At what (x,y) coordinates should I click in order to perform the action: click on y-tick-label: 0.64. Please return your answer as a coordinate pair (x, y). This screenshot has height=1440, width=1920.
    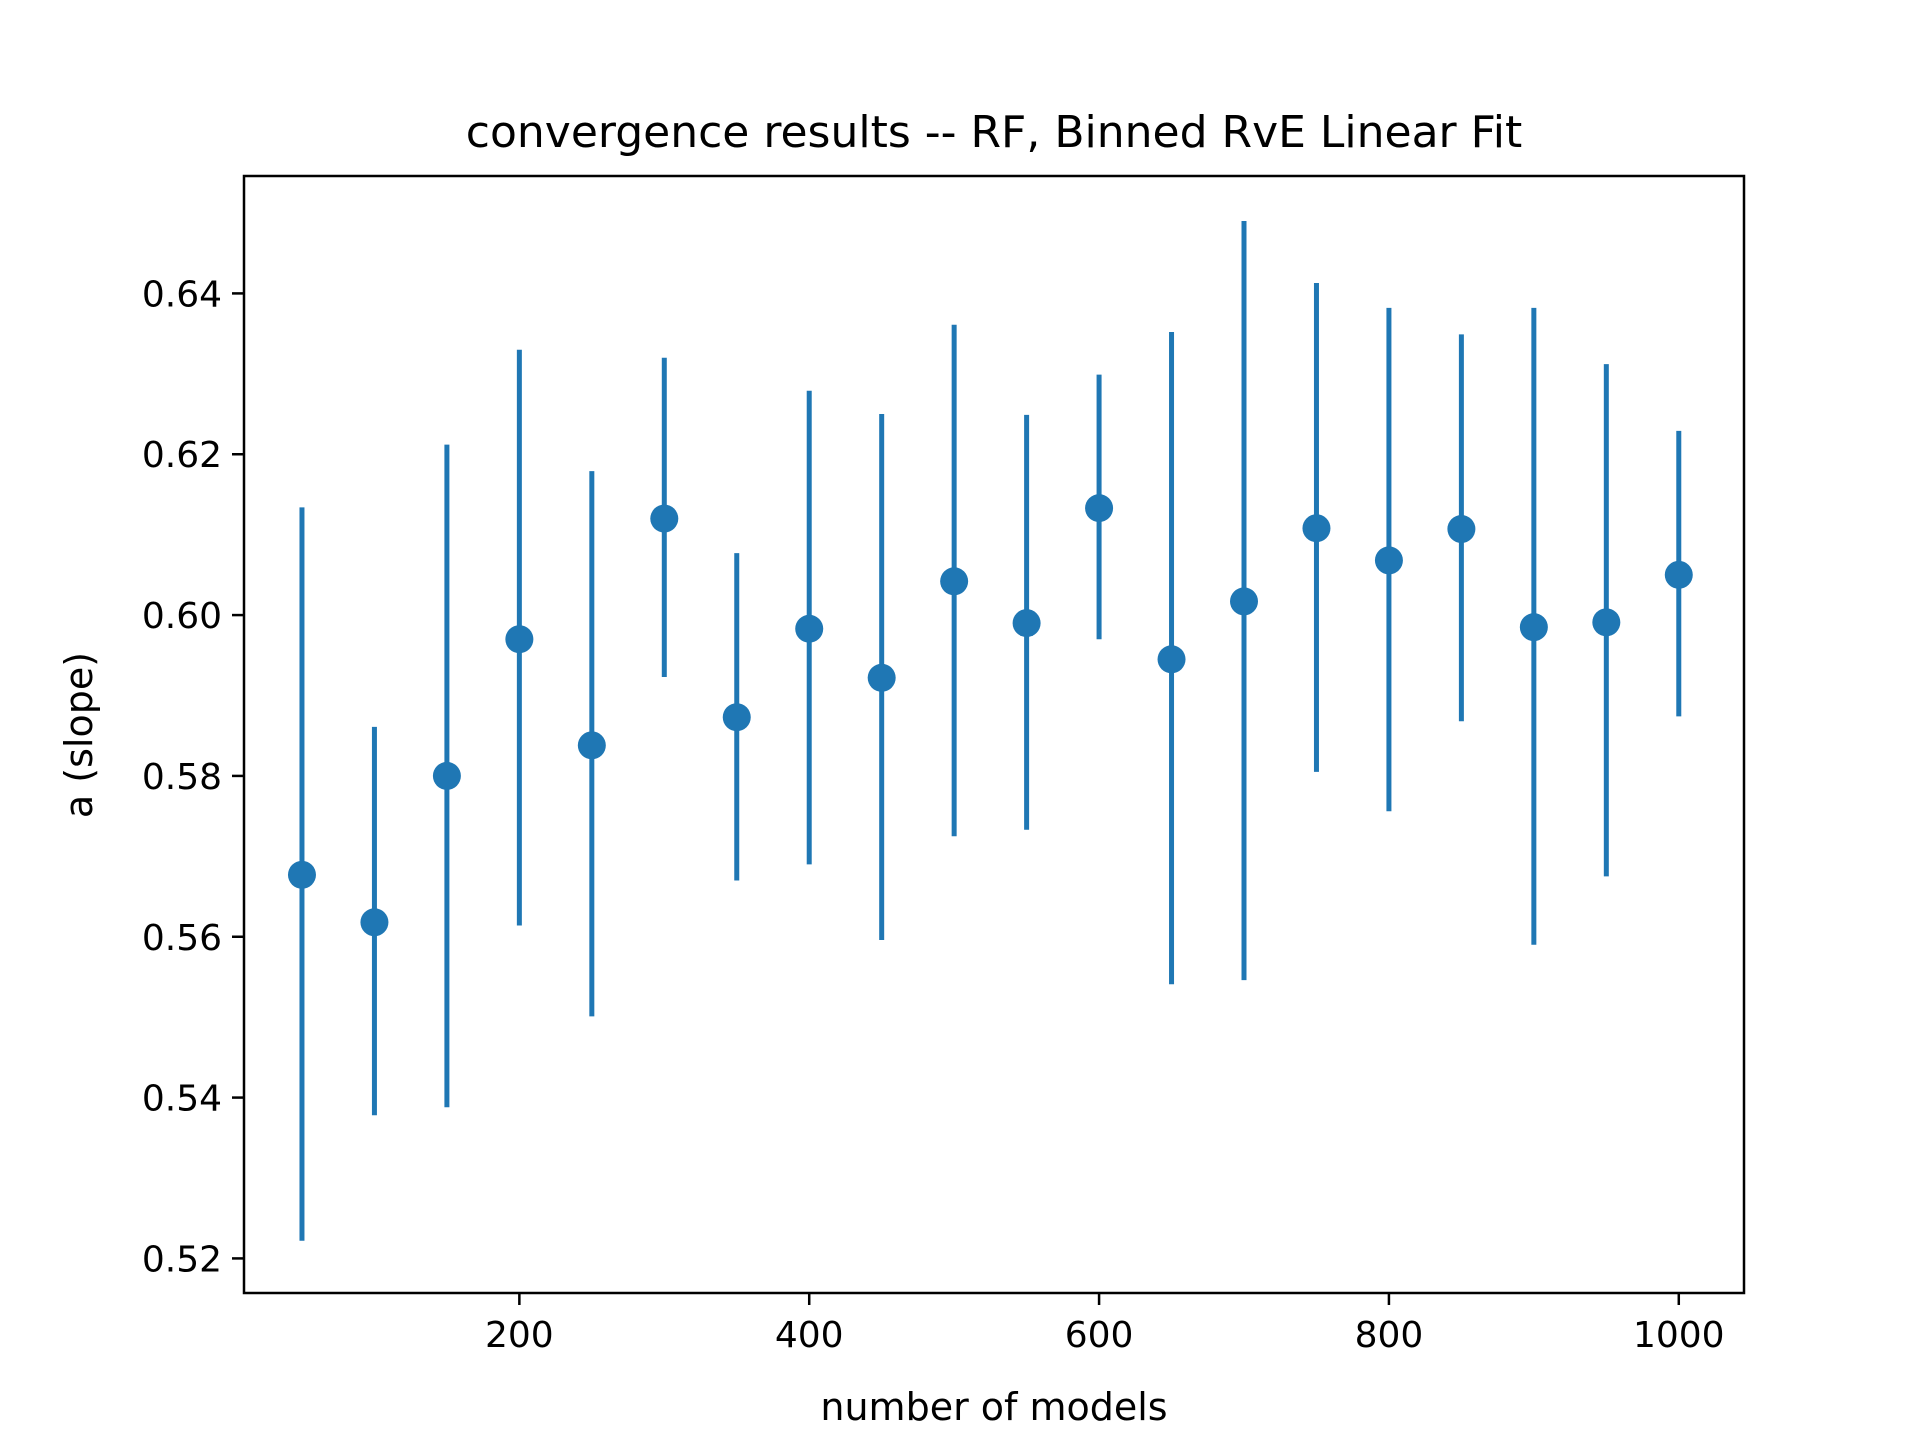
    Looking at the image, I should click on (182, 294).